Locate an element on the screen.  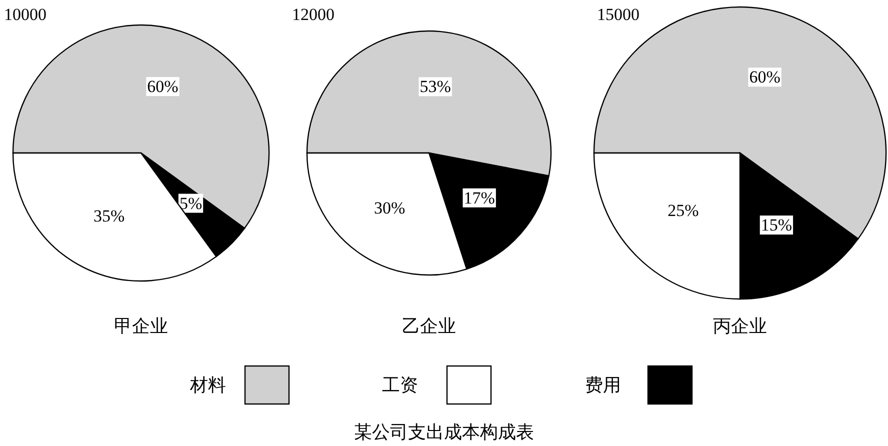
legend-label: 材料 is located at coordinates (207, 385).